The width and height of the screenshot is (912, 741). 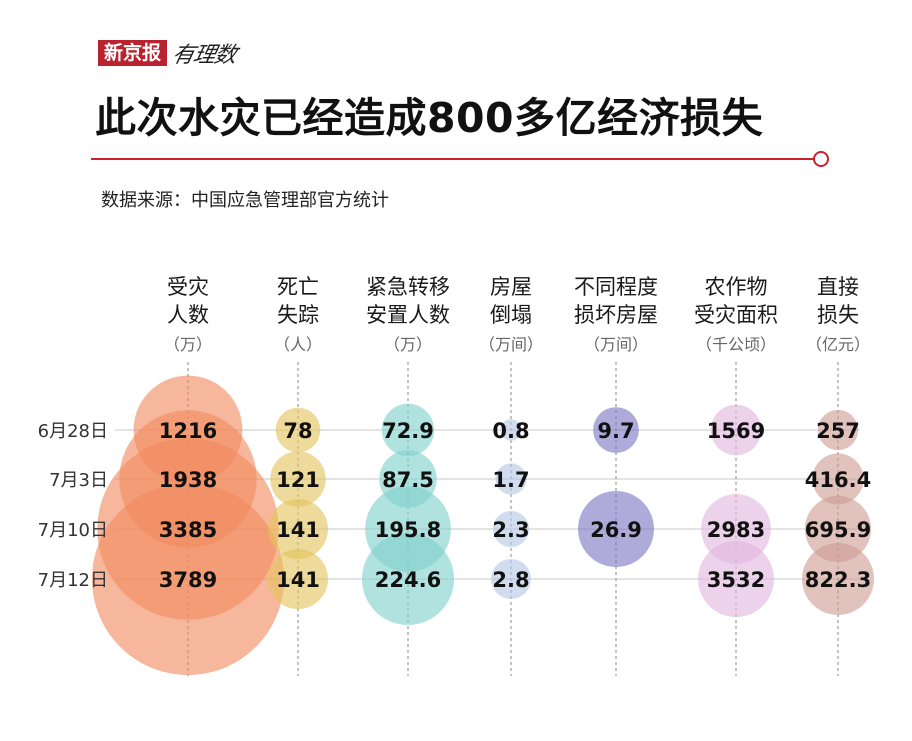 I want to click on value-label-6-3: 822.3, so click(x=838, y=580).